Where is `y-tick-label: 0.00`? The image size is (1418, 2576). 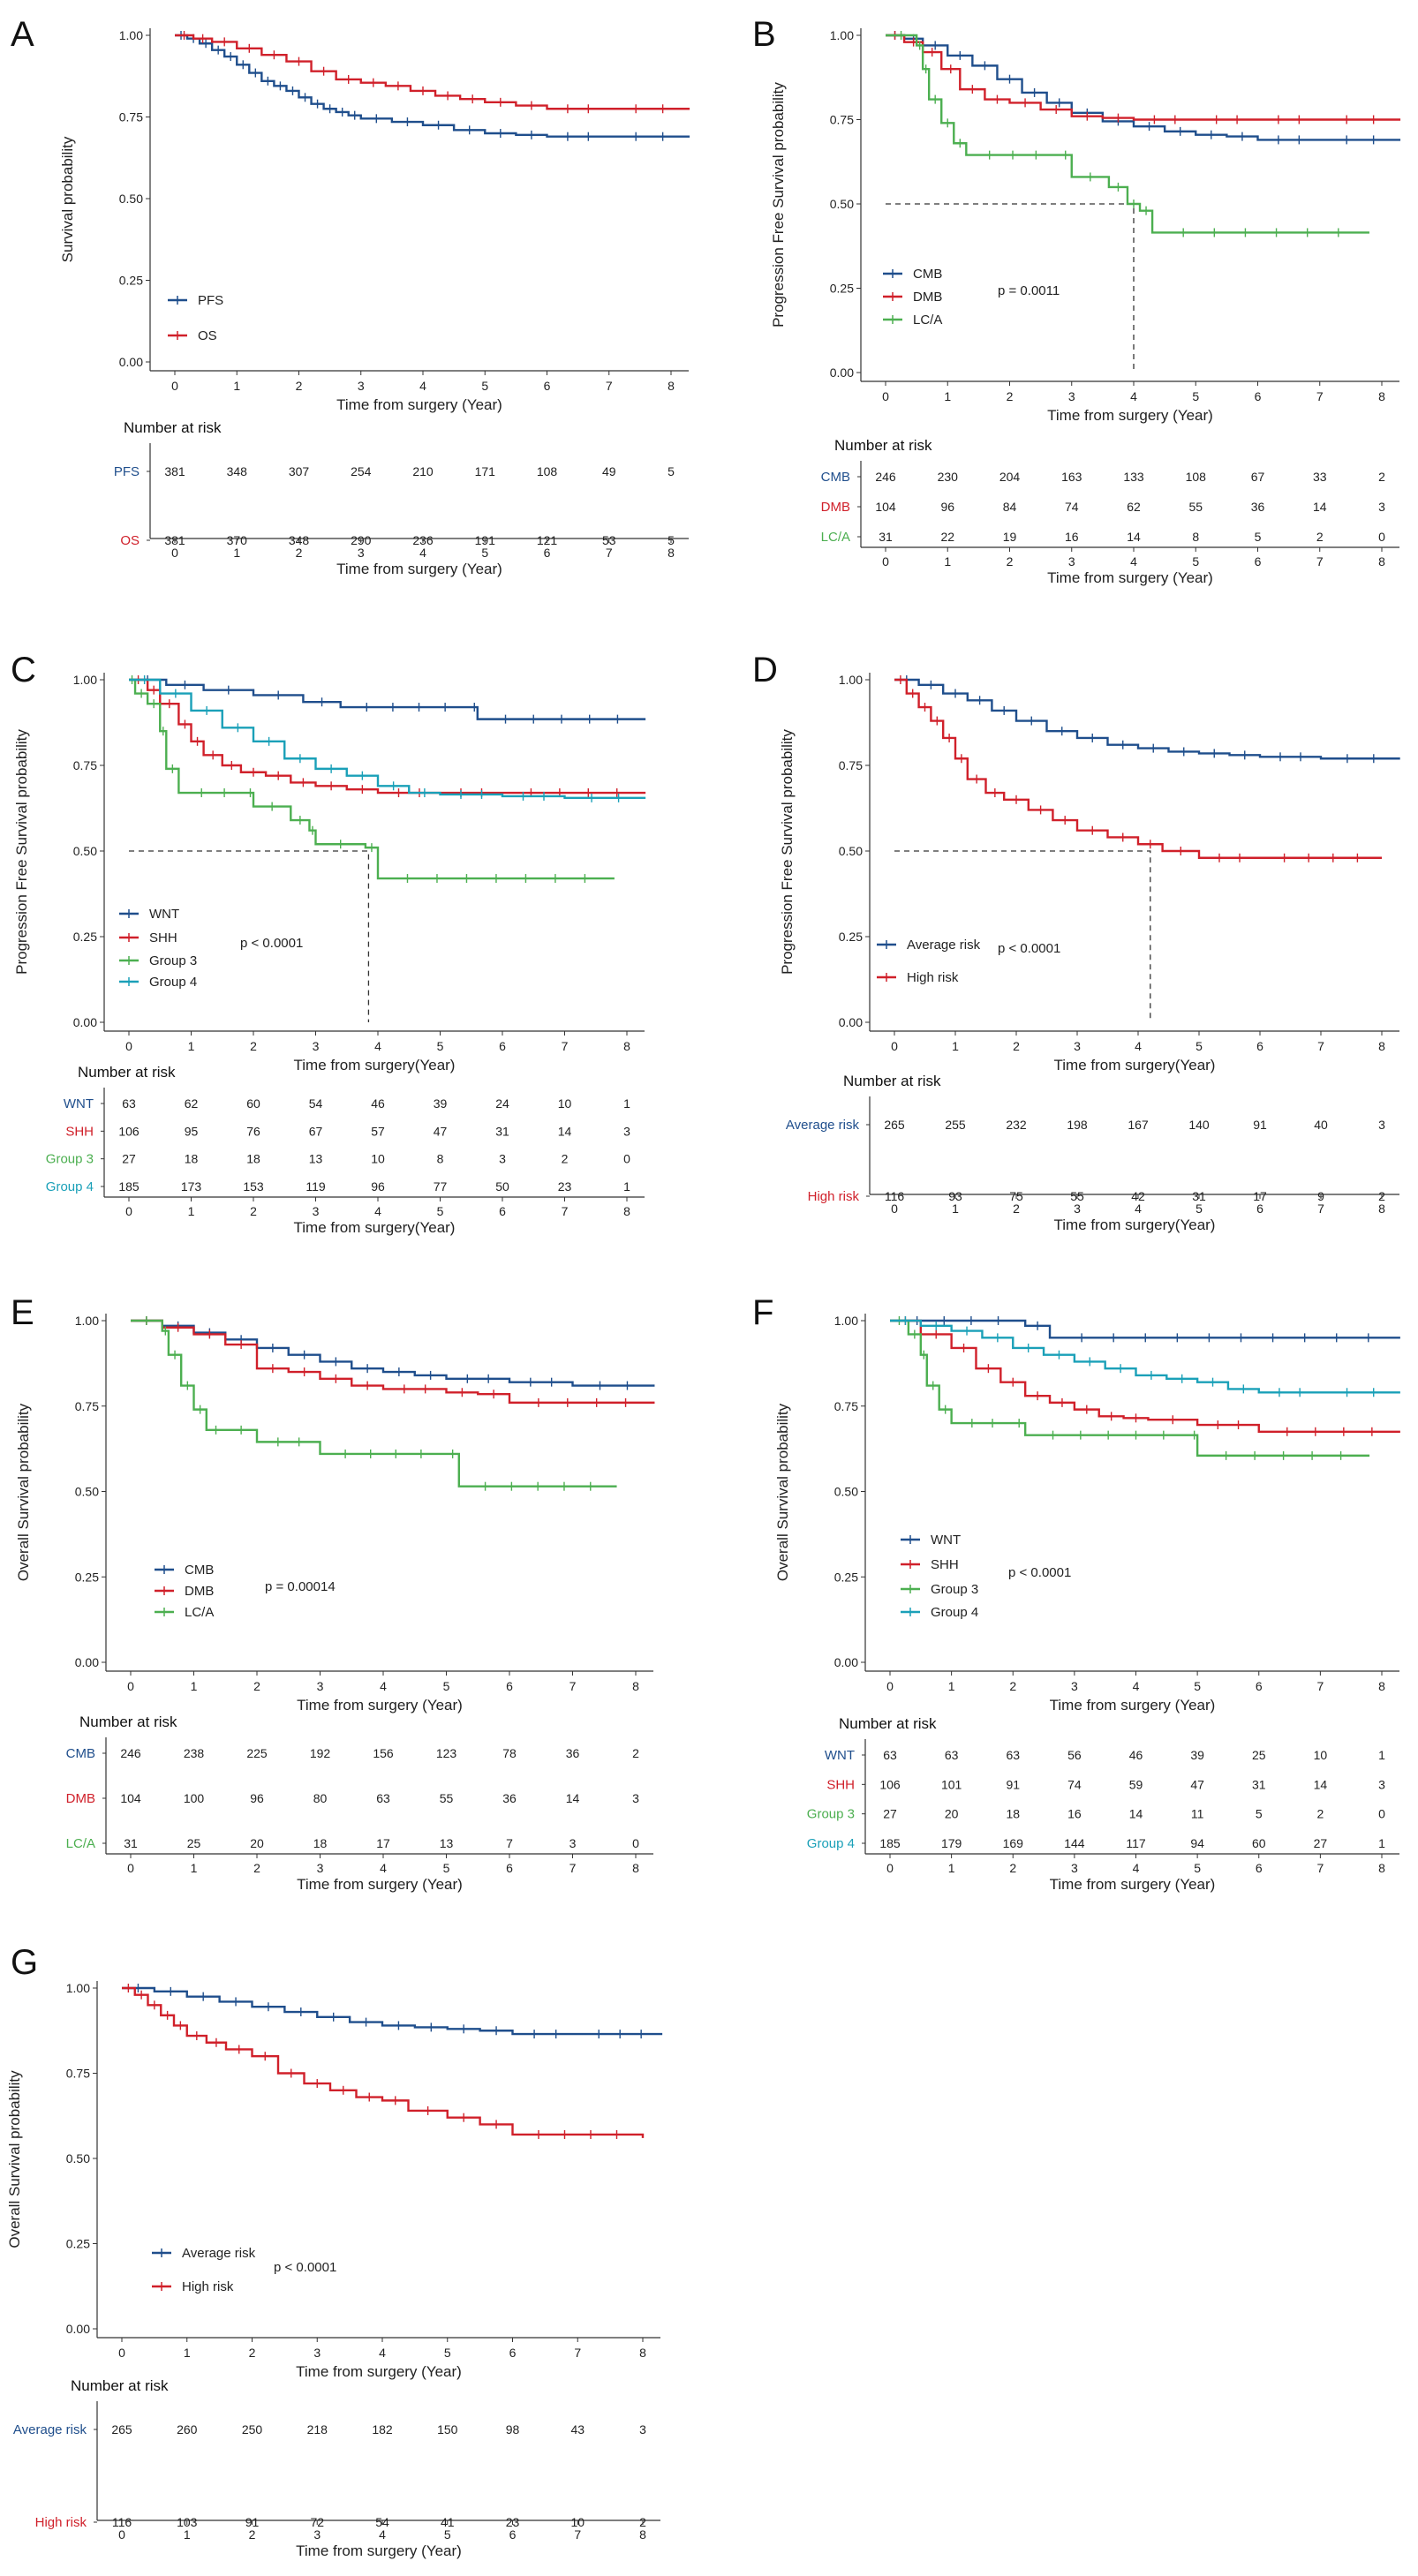 y-tick-label: 0.00 is located at coordinates (85, 1022).